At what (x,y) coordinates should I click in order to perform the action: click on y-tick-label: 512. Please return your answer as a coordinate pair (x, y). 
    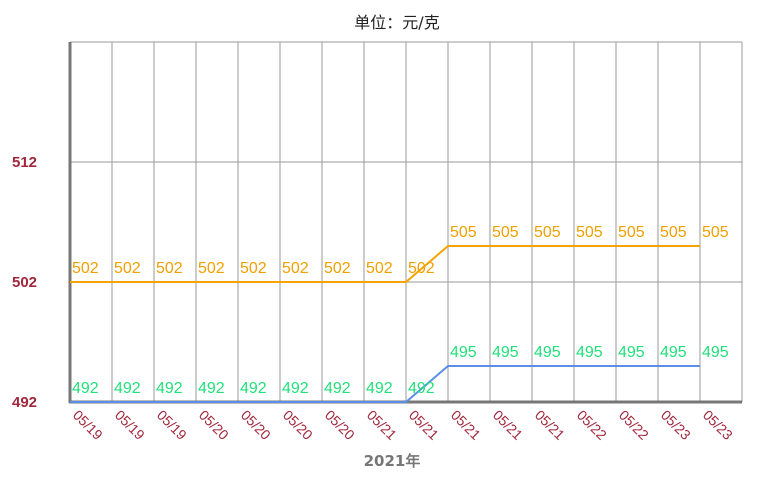
    Looking at the image, I should click on (24, 162).